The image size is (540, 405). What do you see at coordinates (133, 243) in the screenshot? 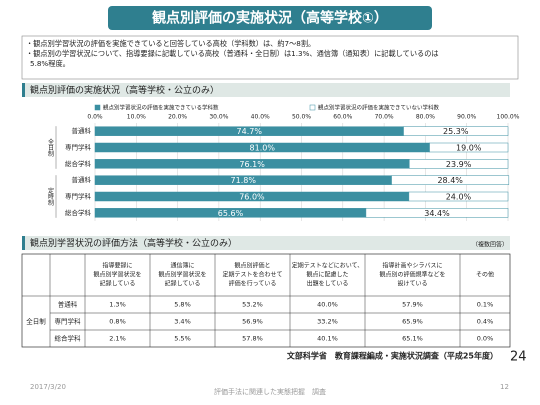
I see `table-title: 観点別学習状況の評価方法（高等学校・公立のみ）` at bounding box center [133, 243].